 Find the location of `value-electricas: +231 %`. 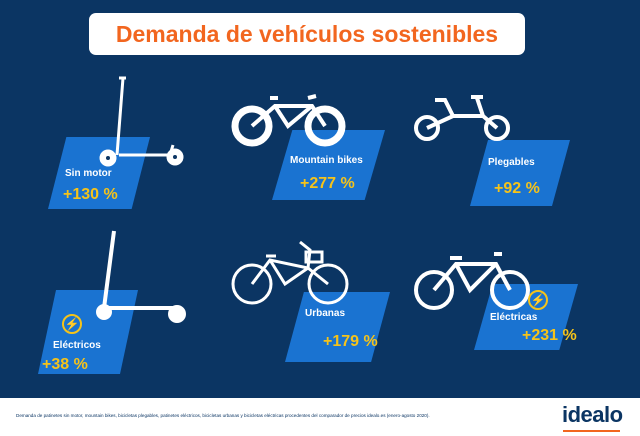

value-electricas: +231 % is located at coordinates (549, 335).